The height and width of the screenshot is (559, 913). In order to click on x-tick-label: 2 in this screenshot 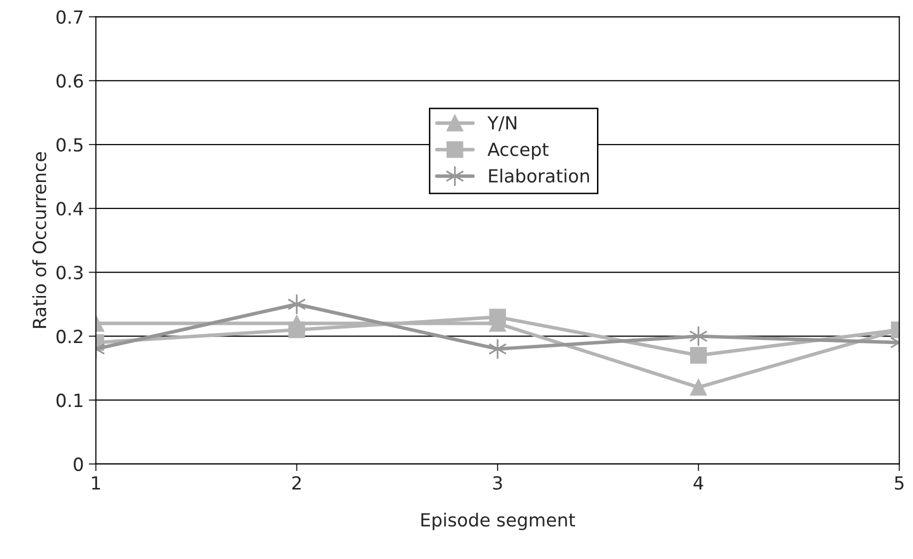, I will do `click(296, 483)`.